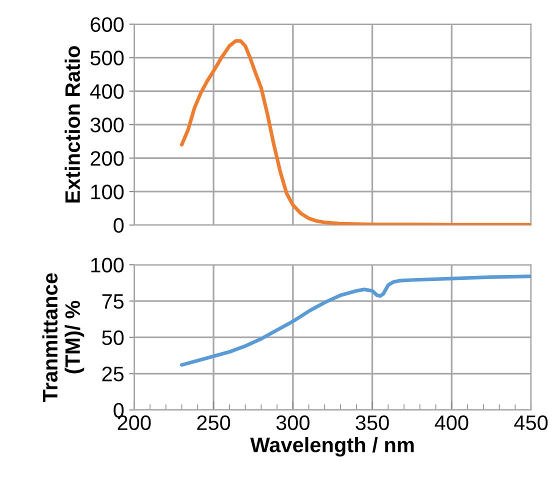  Describe the element at coordinates (107, 91) in the screenshot. I see `y-tick-label: 400` at that location.